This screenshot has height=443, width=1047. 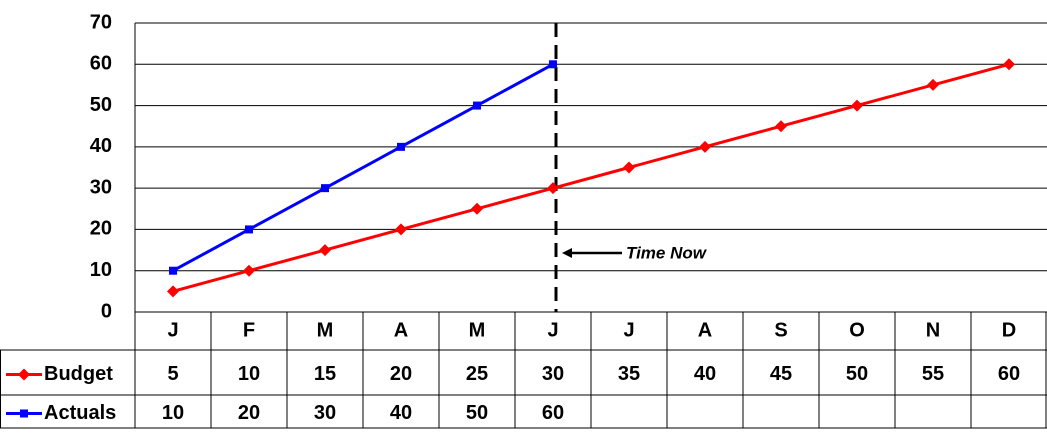 What do you see at coordinates (80, 413) in the screenshot?
I see `legend-label: Actuals` at bounding box center [80, 413].